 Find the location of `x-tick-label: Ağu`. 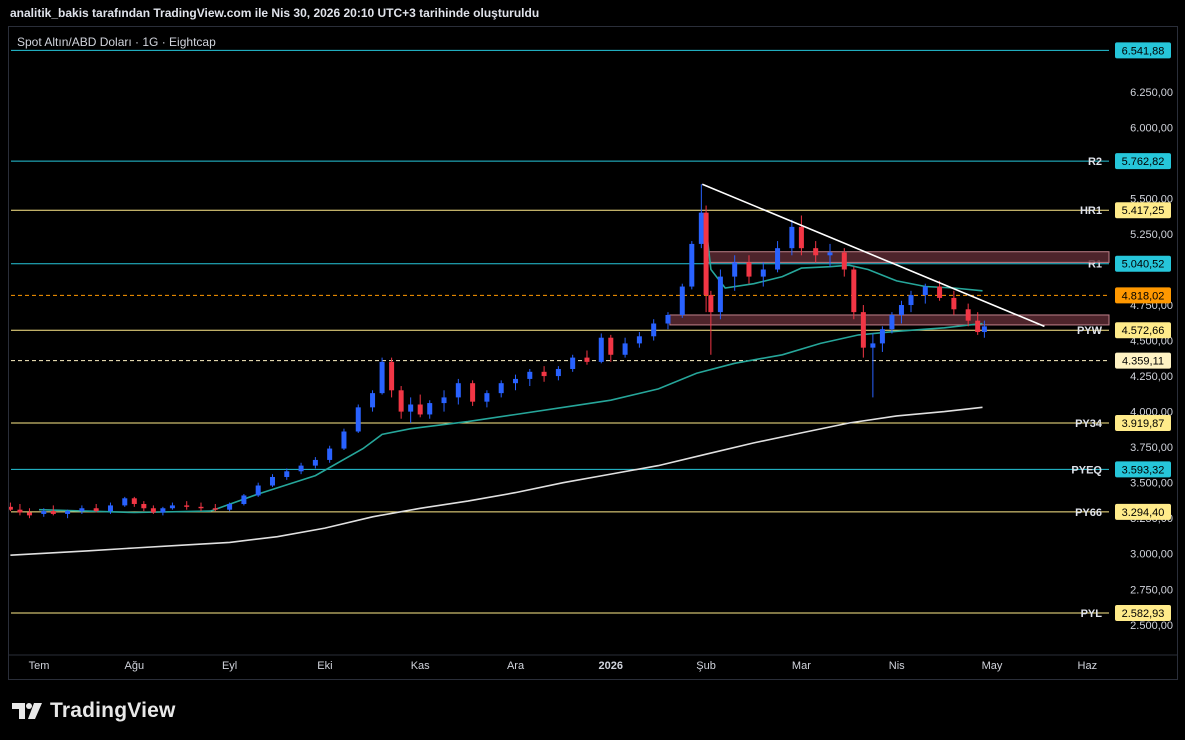

x-tick-label: Ağu is located at coordinates (135, 666).